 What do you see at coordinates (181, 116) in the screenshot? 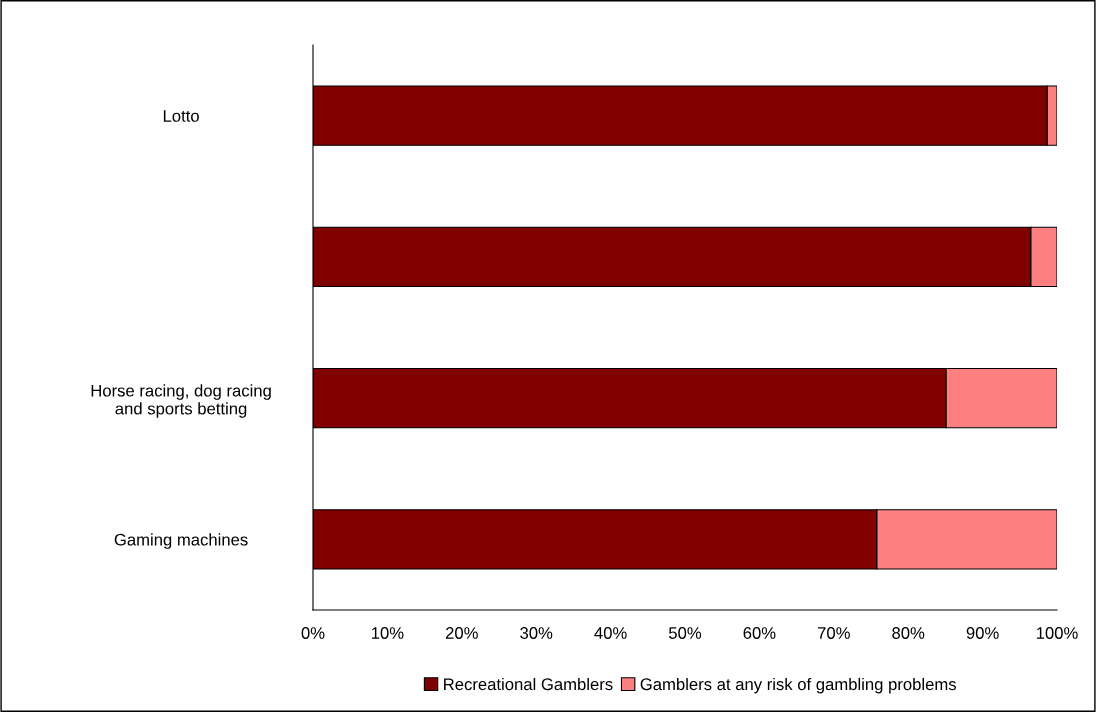
I see `y-tick-label: Lotto` at bounding box center [181, 116].